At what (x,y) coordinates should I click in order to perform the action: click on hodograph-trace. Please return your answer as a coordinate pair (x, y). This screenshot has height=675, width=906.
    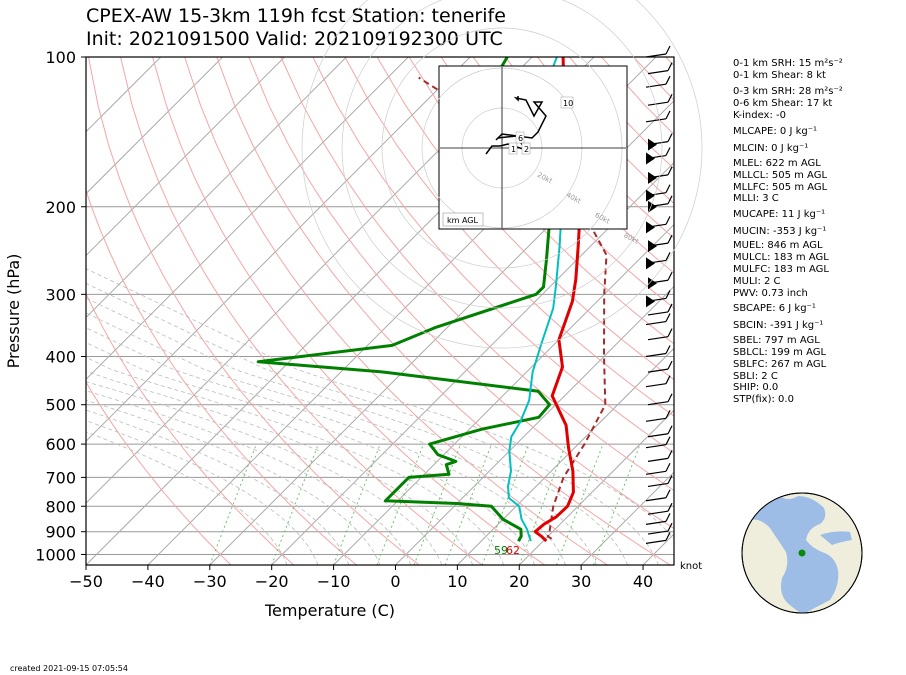
    Looking at the image, I should click on (516, 125).